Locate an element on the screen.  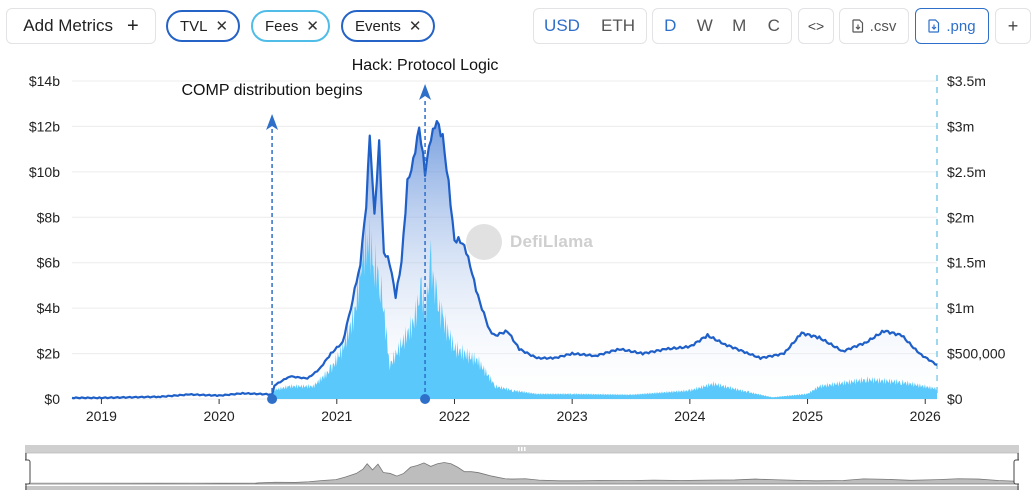
download-csv-button: .csv is located at coordinates (874, 26).